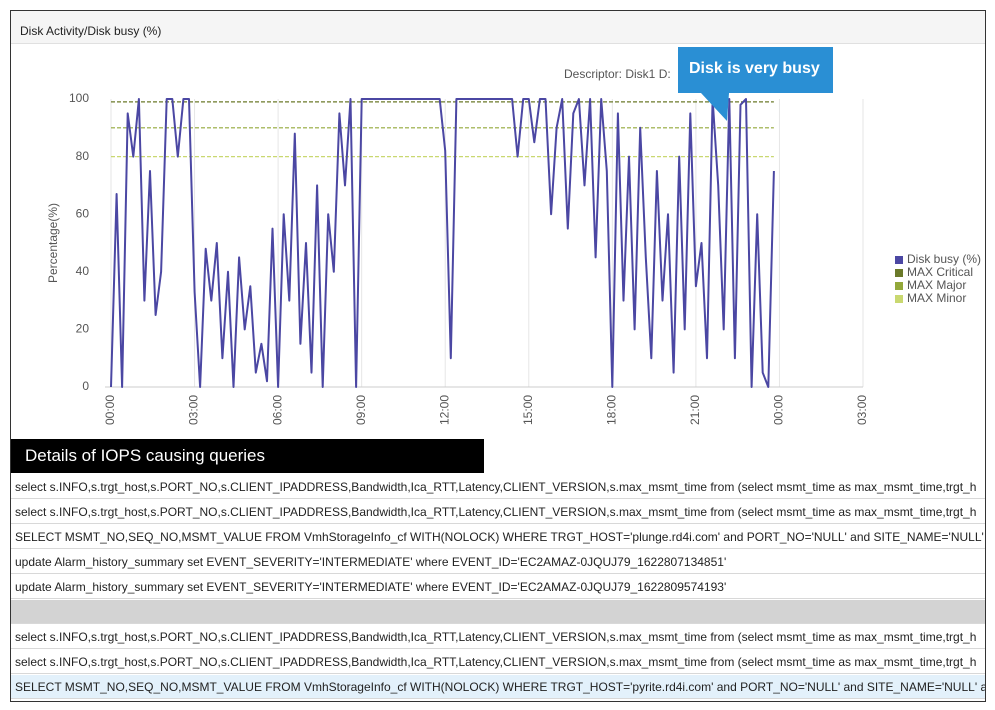 The width and height of the screenshot is (995, 710). Describe the element at coordinates (53, 243) in the screenshot. I see `y-axis-label: Percentage(%)` at that location.